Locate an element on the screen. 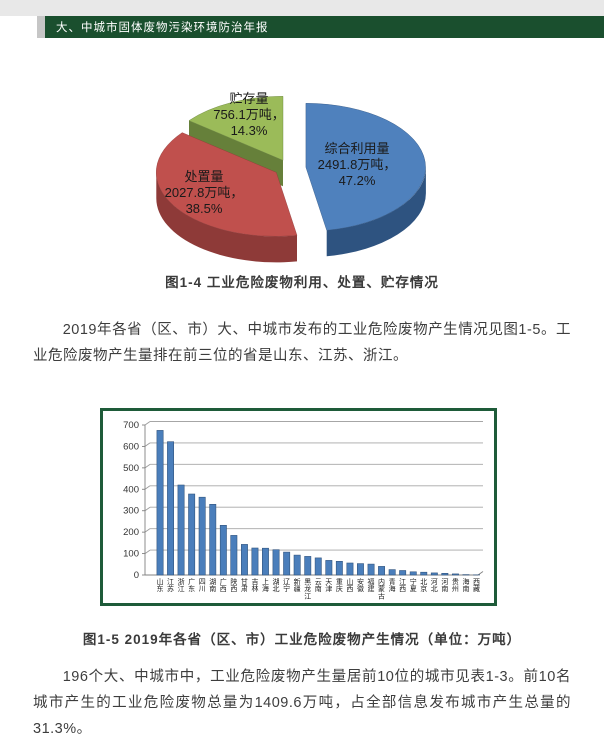 The height and width of the screenshot is (742, 604). x-category-label: 宁夏 is located at coordinates (413, 585).